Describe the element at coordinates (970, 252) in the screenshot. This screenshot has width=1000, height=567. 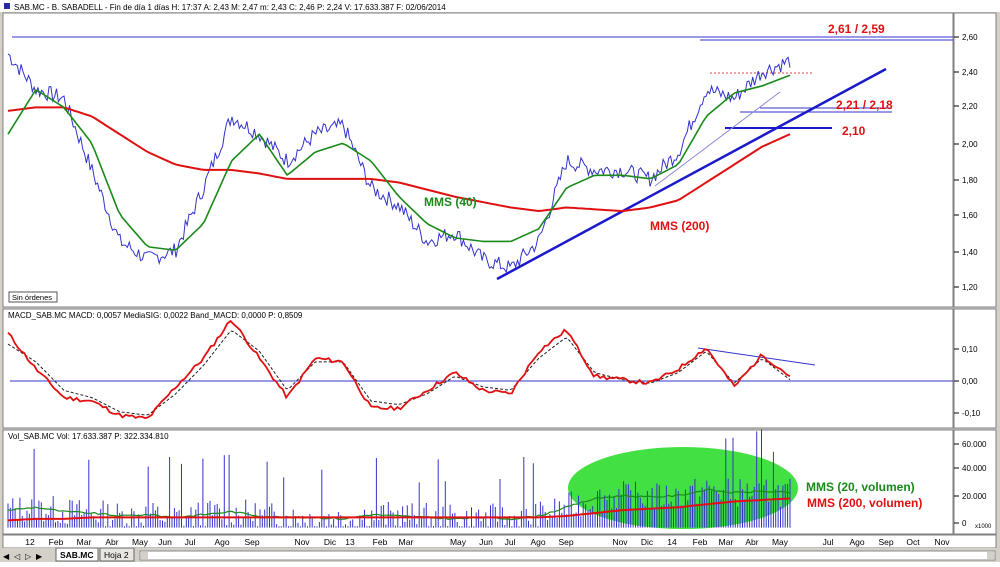
I see `price-tick-label: 1,40` at that location.